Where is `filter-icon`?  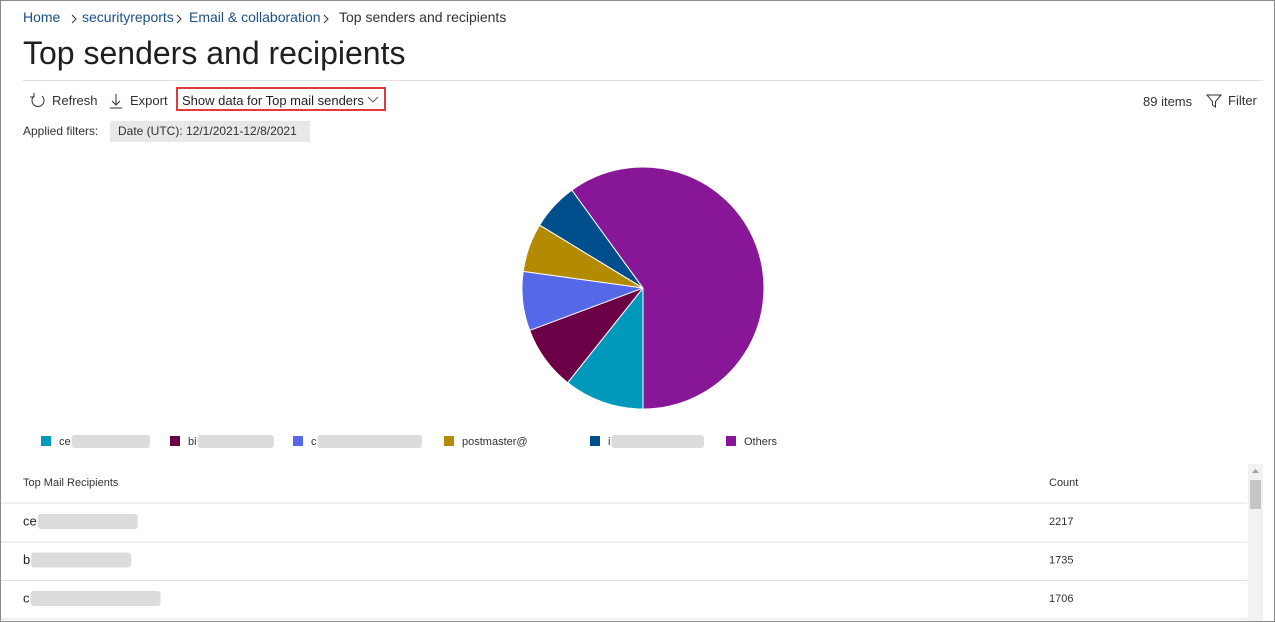 filter-icon is located at coordinates (1214, 101).